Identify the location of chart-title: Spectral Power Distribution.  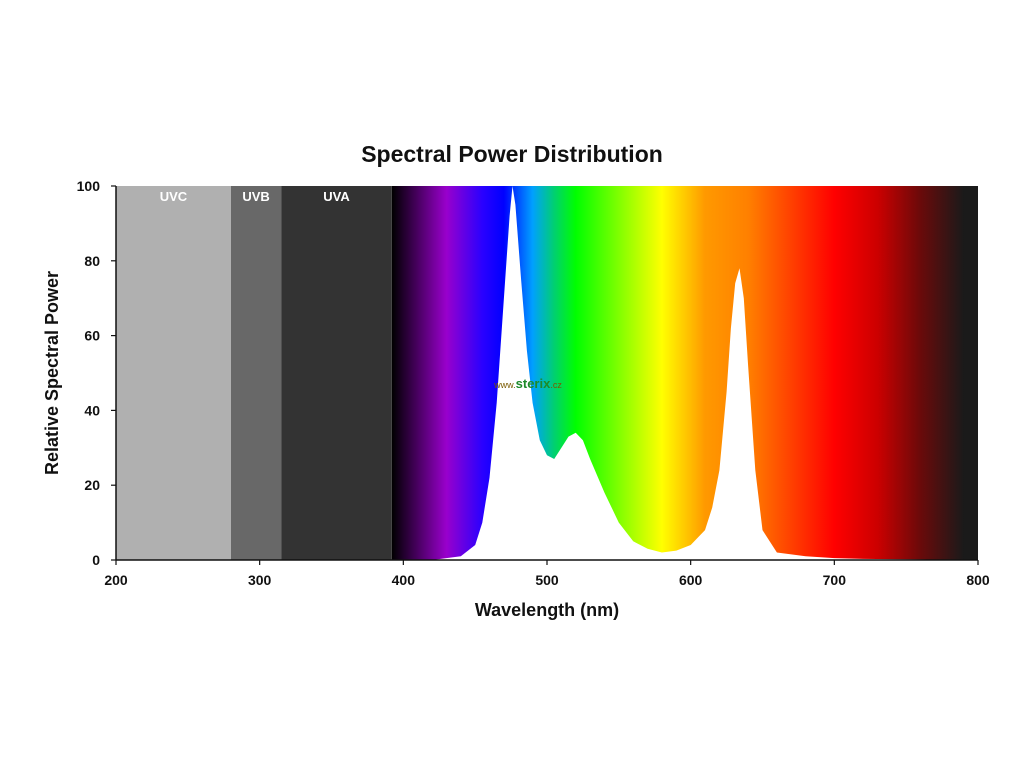
(512, 154).